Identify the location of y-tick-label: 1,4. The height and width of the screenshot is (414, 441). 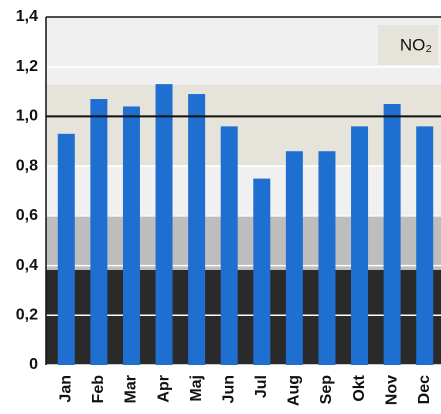
(27, 16).